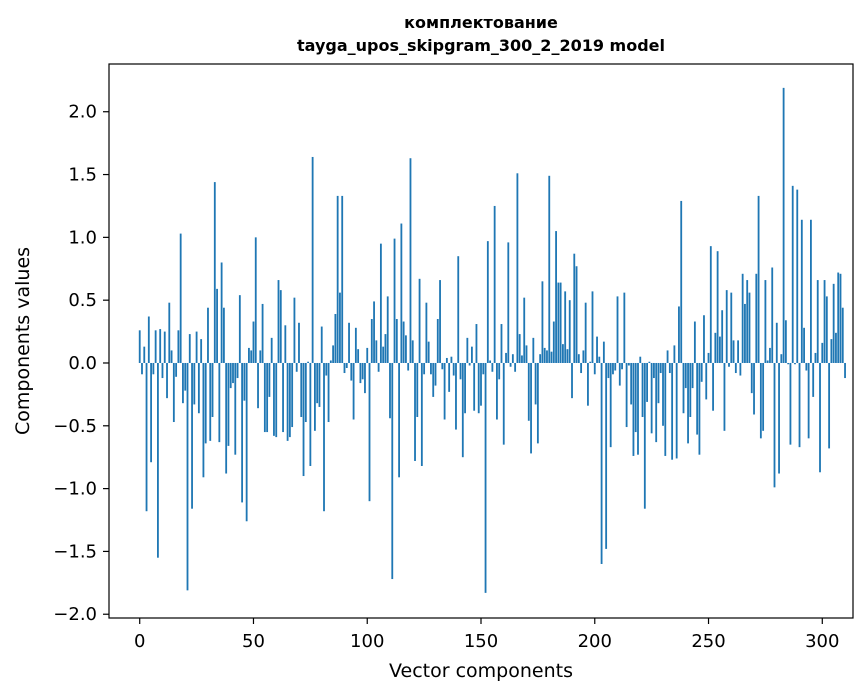  I want to click on x-tick-label-3: 150, so click(481, 641).